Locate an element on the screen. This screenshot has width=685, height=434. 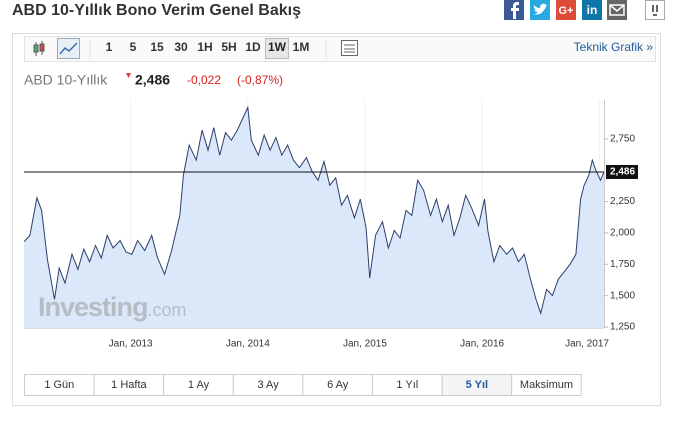
x-tick-label: Jan, 2016 is located at coordinates (482, 344).